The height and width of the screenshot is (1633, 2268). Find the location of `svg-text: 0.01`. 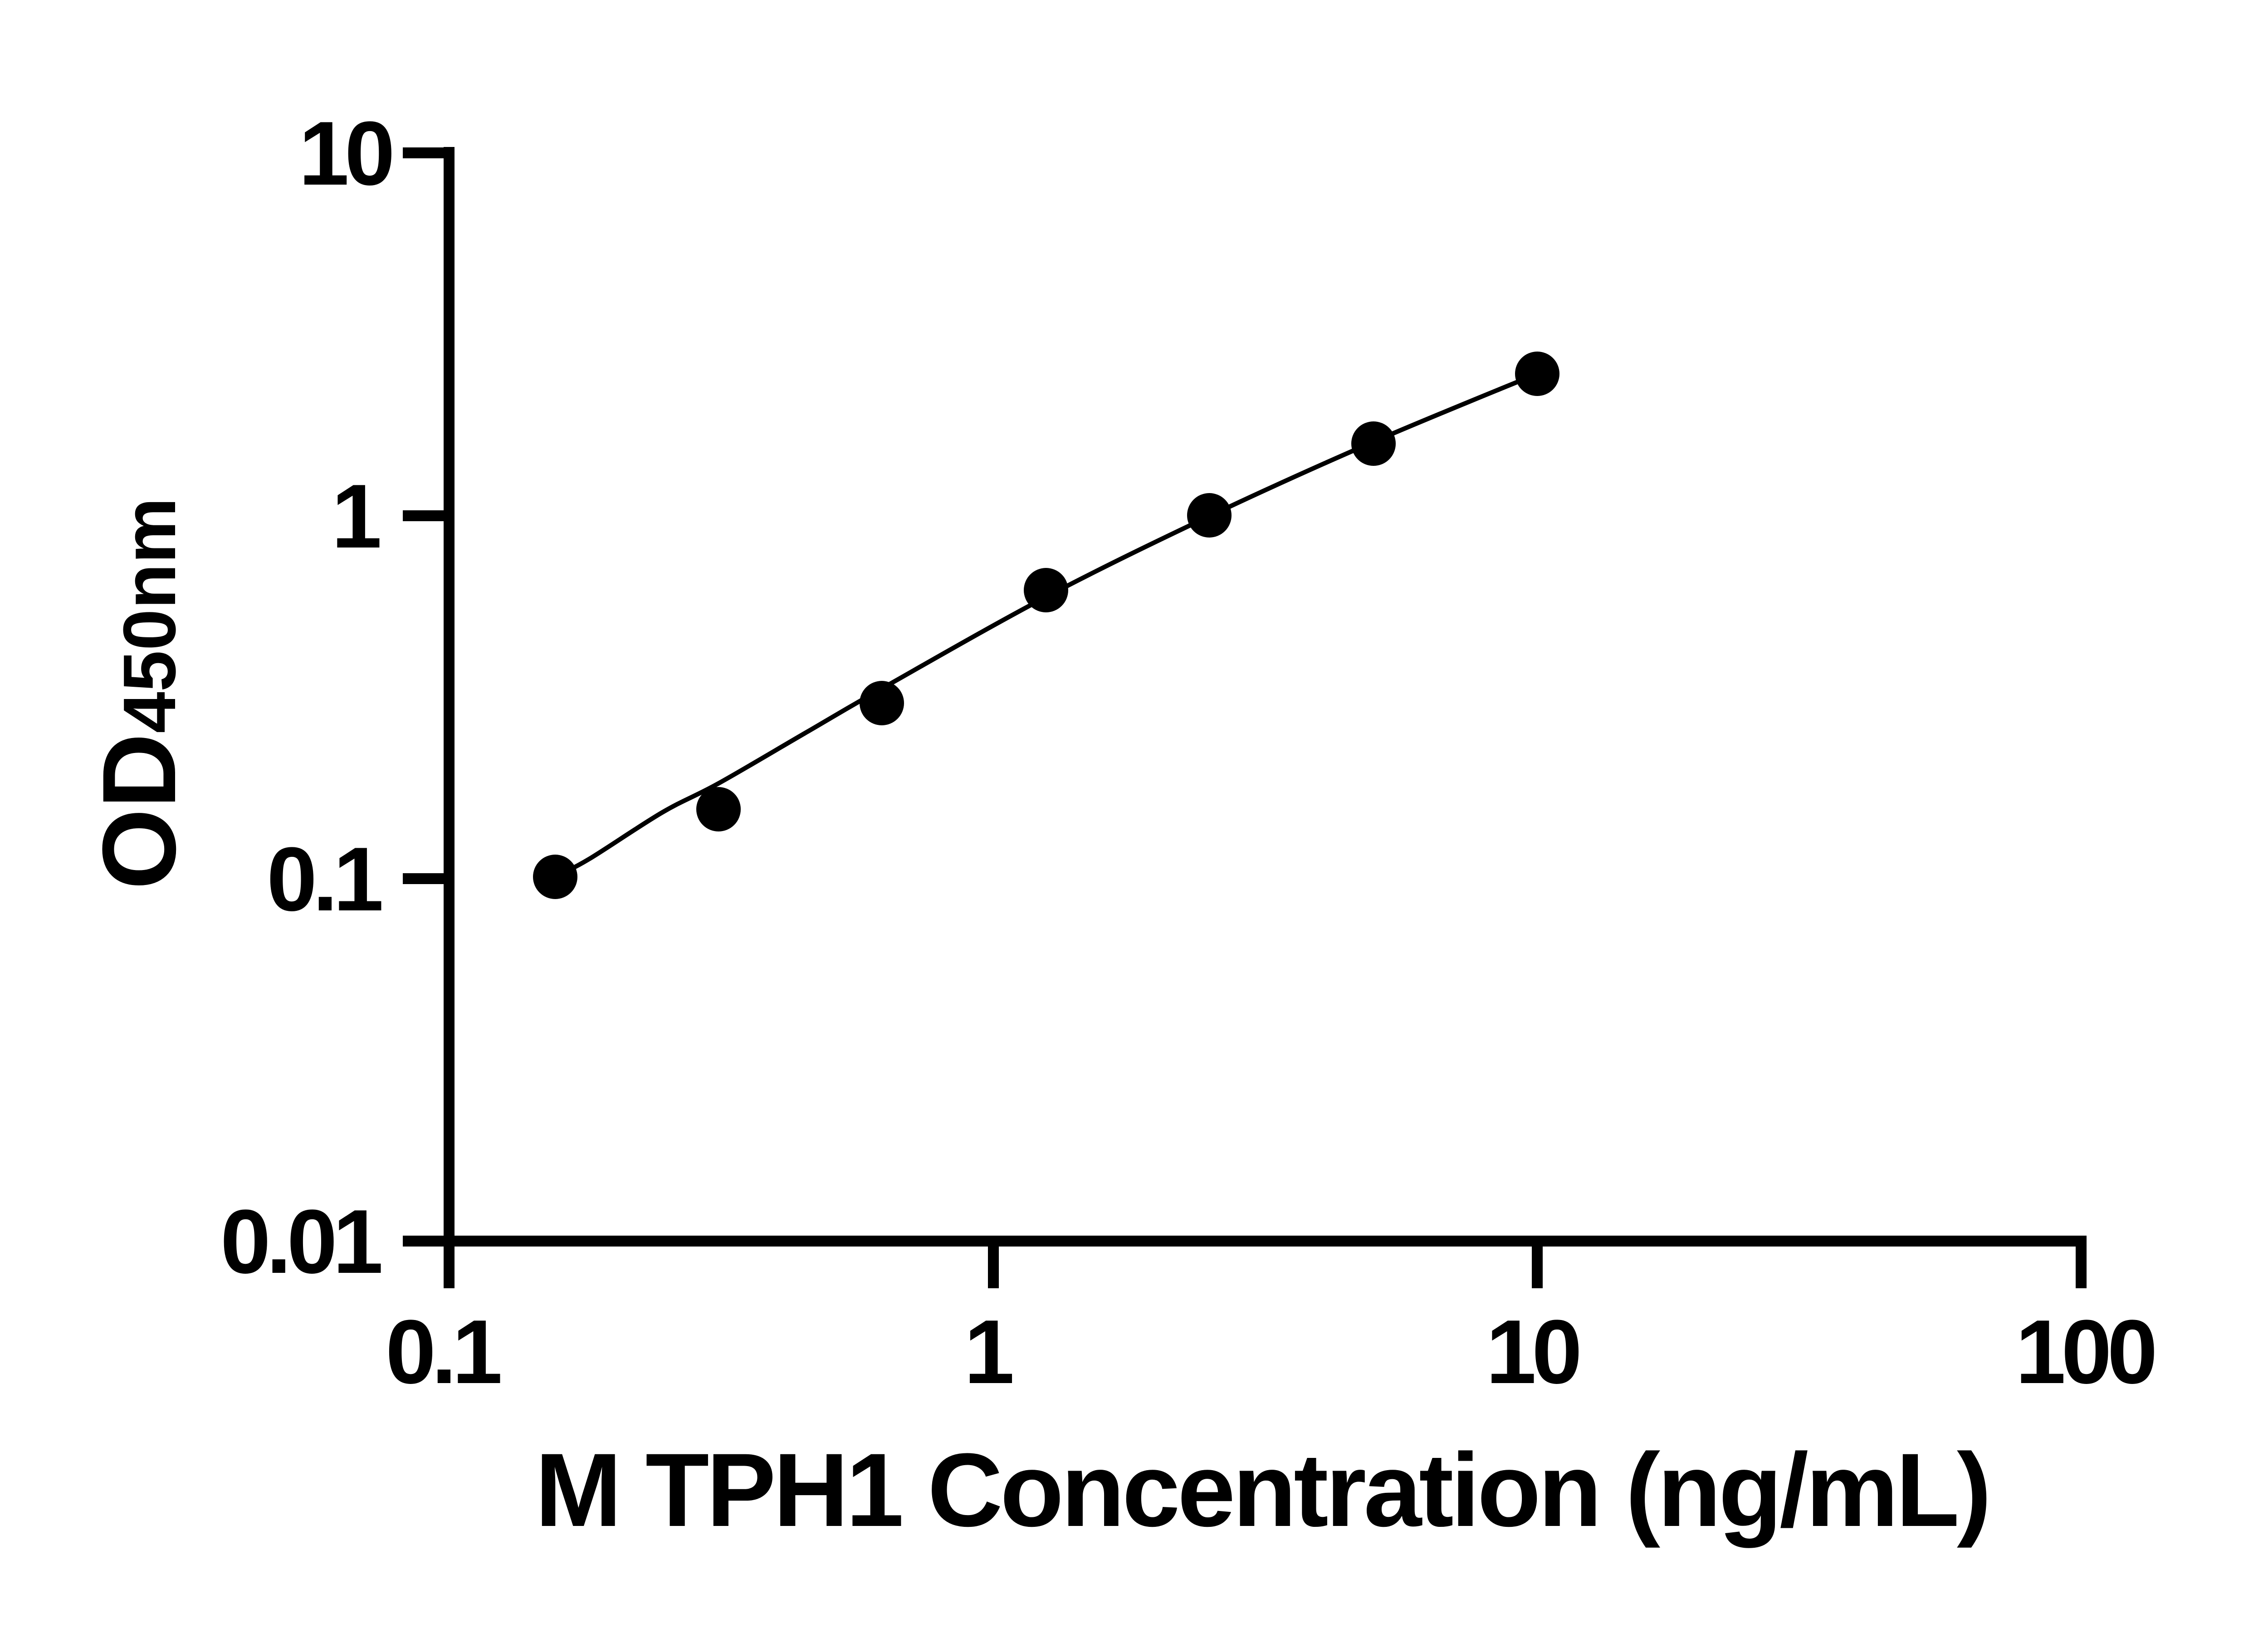

svg-text: 0.01 is located at coordinates (300, 1241).